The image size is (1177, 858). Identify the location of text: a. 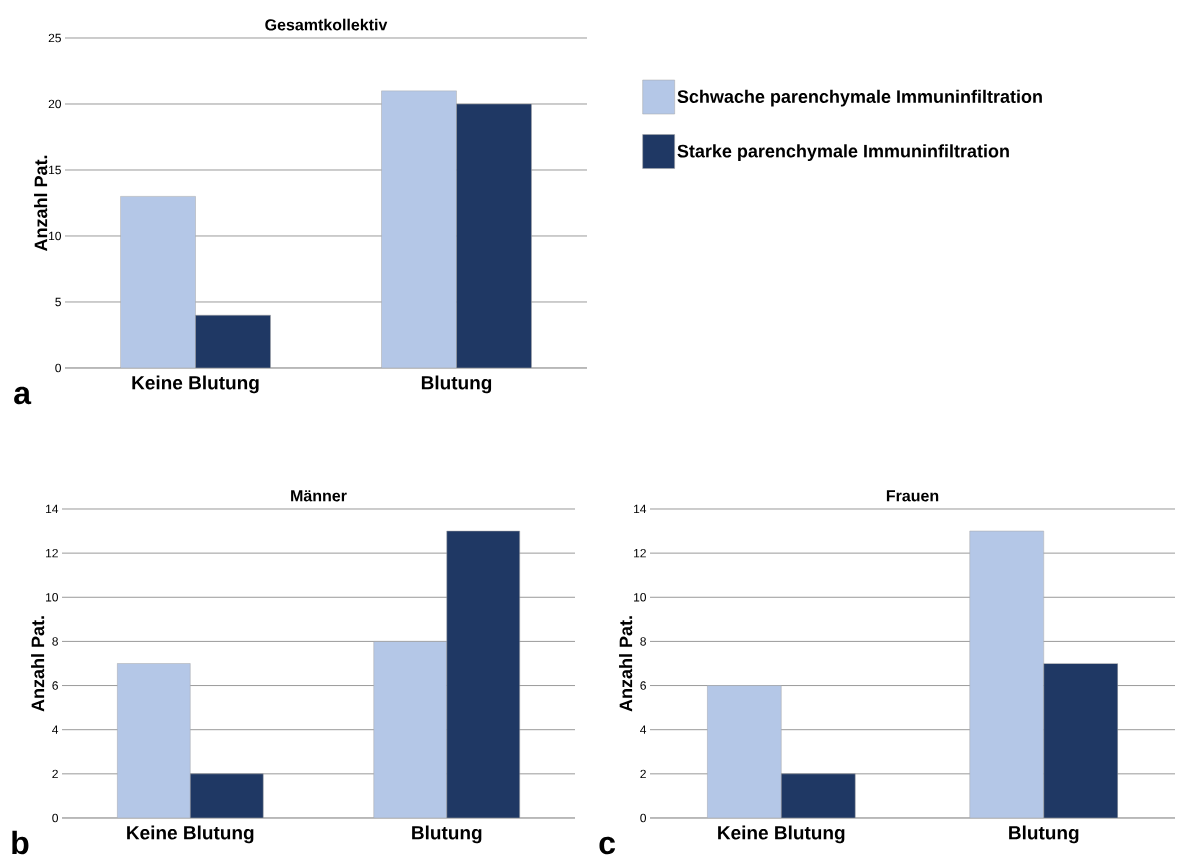
(23, 395).